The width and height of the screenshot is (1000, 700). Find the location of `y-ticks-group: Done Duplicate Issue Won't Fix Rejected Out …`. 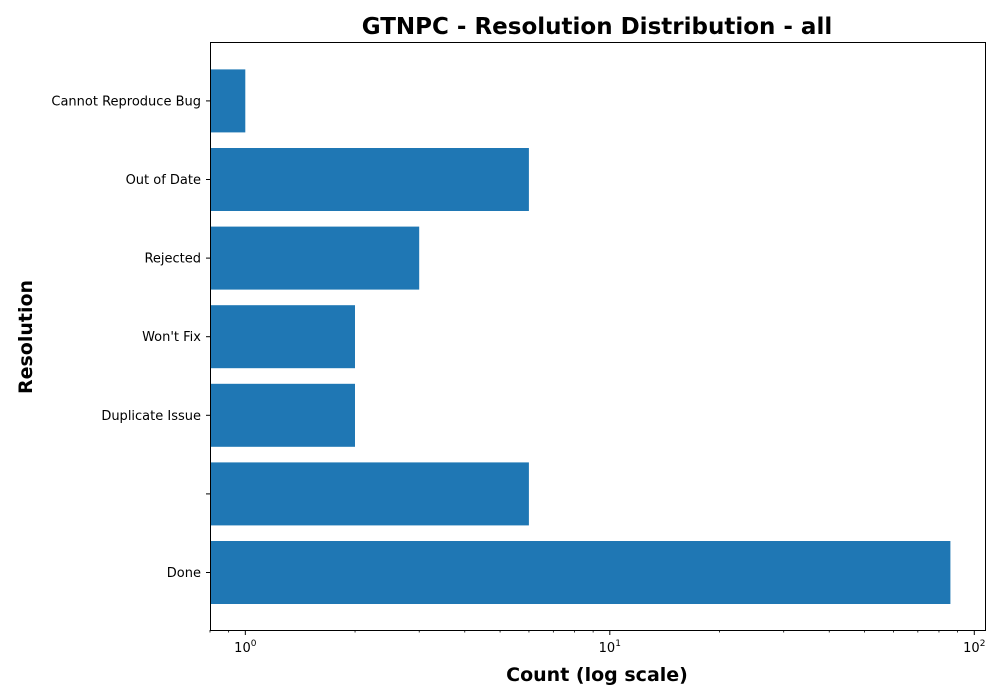

y-ticks-group: Done Duplicate Issue Won't Fix Rejected Out … is located at coordinates (130, 337).